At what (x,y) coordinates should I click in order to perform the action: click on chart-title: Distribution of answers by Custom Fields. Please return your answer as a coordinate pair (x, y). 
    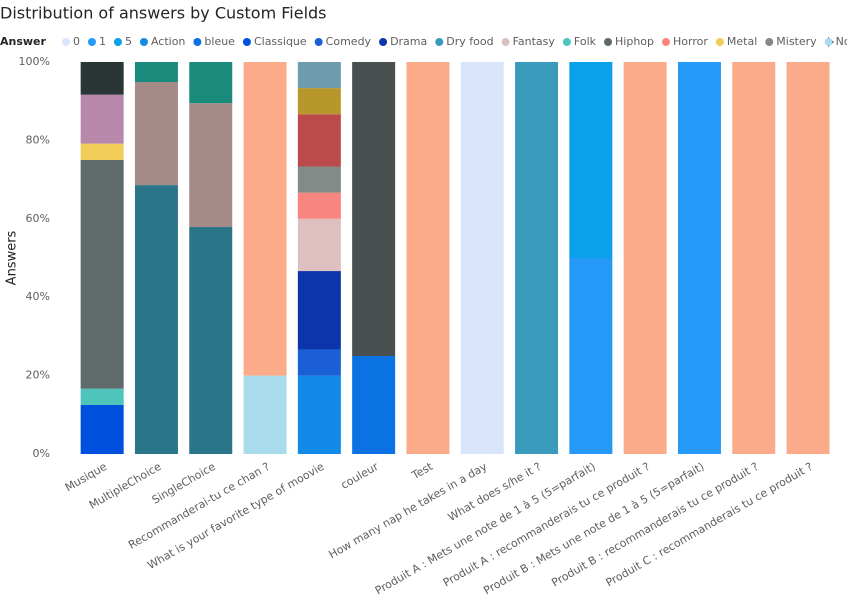
    Looking at the image, I should click on (163, 13).